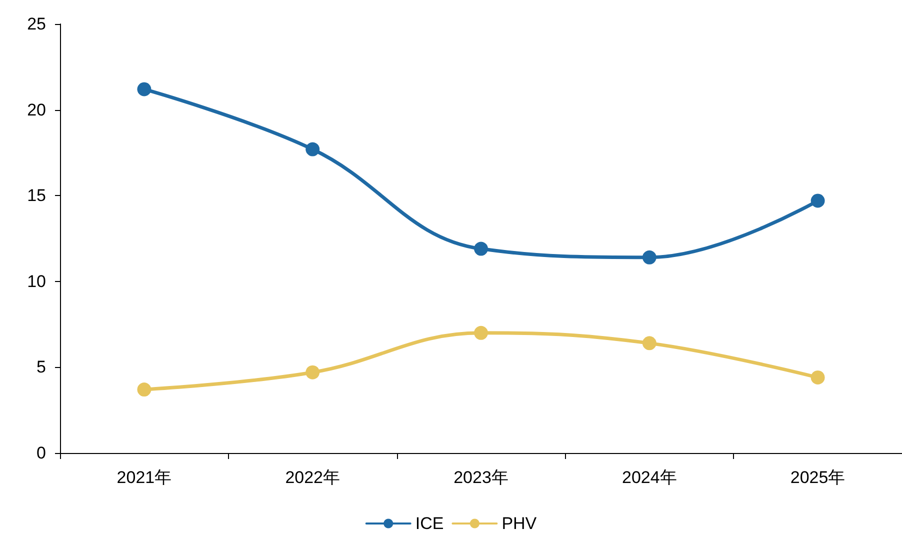  Describe the element at coordinates (312, 477) in the screenshot. I see `x-tick-label: 2022年` at that location.